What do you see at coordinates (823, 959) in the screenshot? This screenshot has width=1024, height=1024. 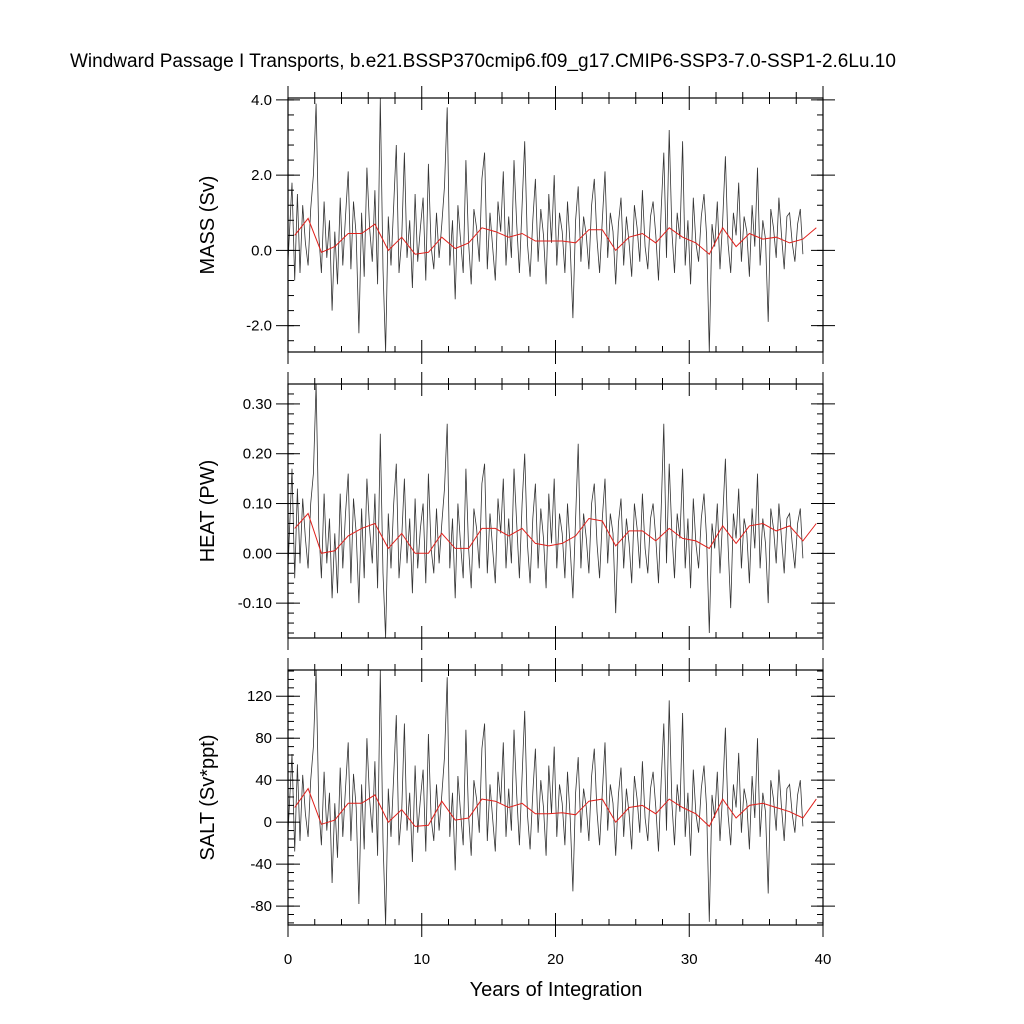 I see `x-tick-label: 40` at bounding box center [823, 959].